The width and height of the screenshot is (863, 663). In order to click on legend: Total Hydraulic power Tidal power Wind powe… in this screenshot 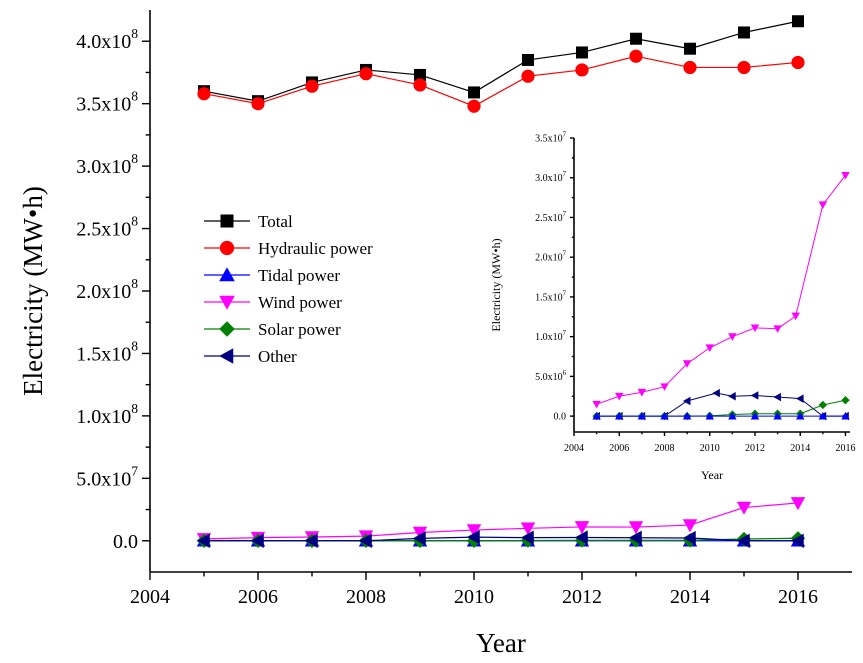, I will do `click(288, 289)`.